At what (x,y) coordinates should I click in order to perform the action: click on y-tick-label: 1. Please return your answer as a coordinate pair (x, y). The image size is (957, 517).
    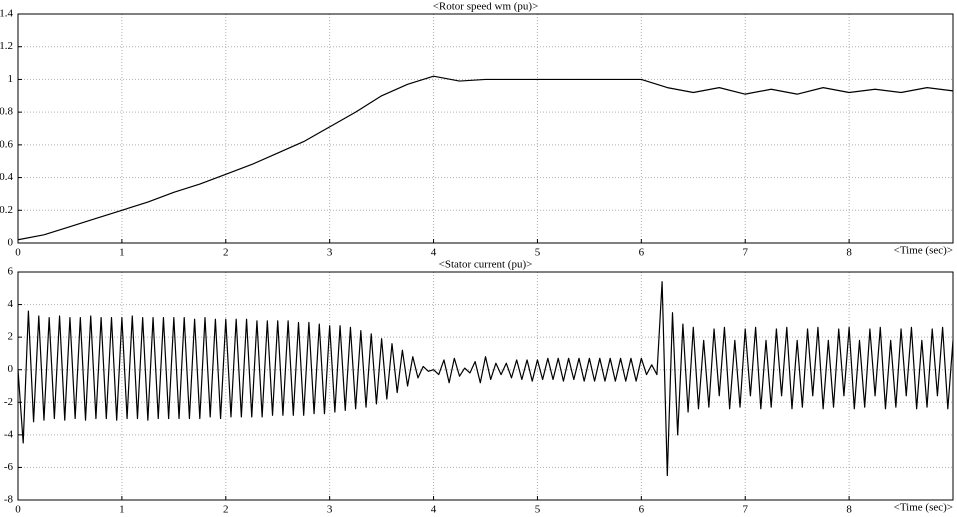
    Looking at the image, I should click on (11, 79).